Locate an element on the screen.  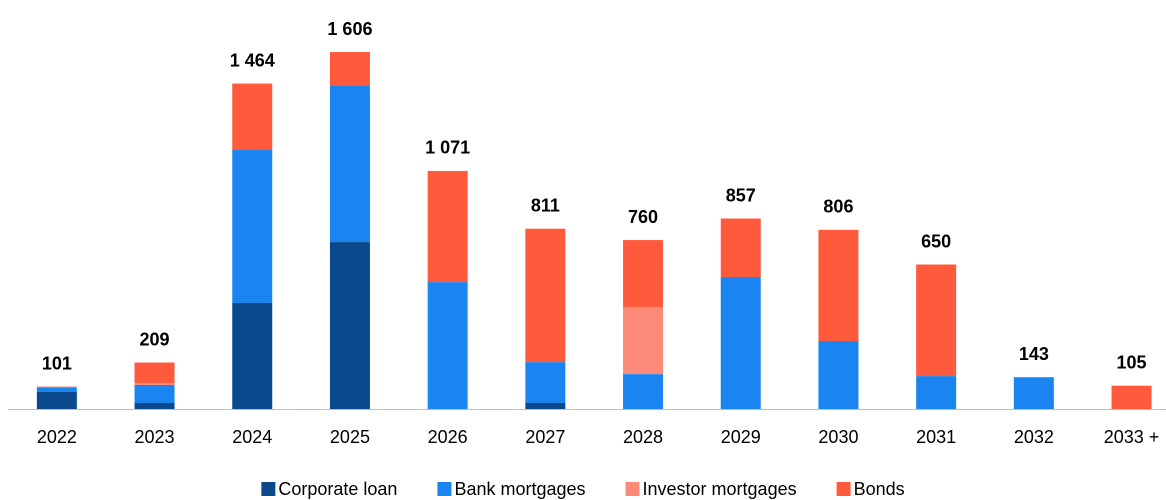
total-label: 143 is located at coordinates (1034, 354).